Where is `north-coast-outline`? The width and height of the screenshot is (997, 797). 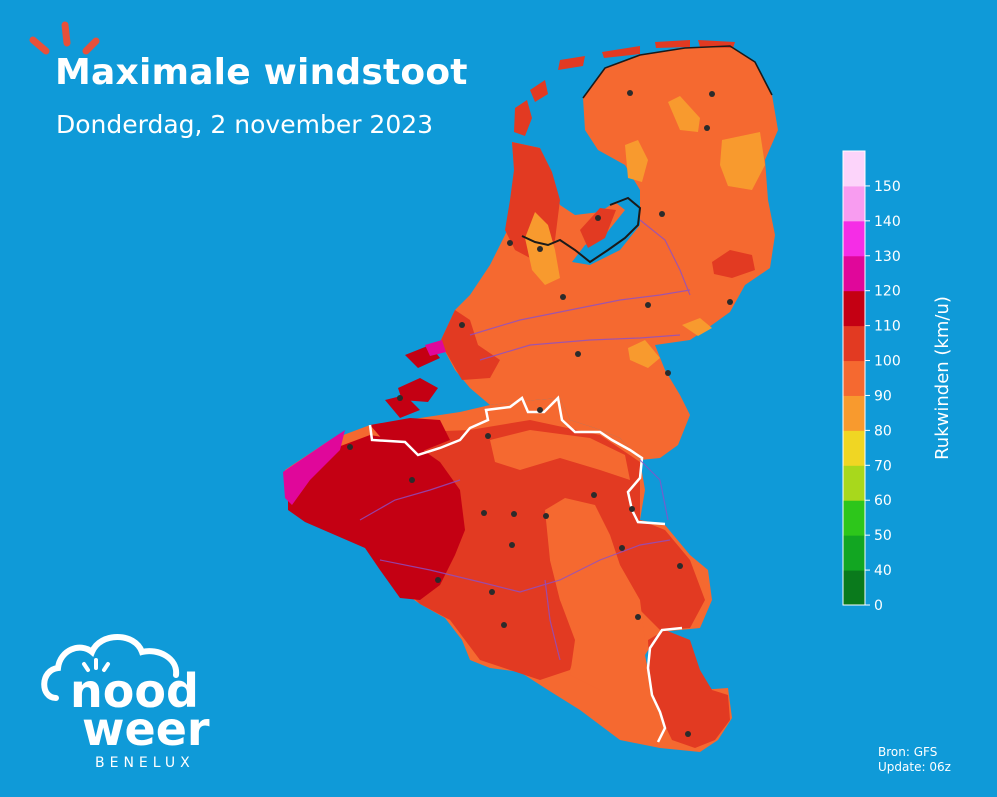
north-coast-outline is located at coordinates (677, 72).